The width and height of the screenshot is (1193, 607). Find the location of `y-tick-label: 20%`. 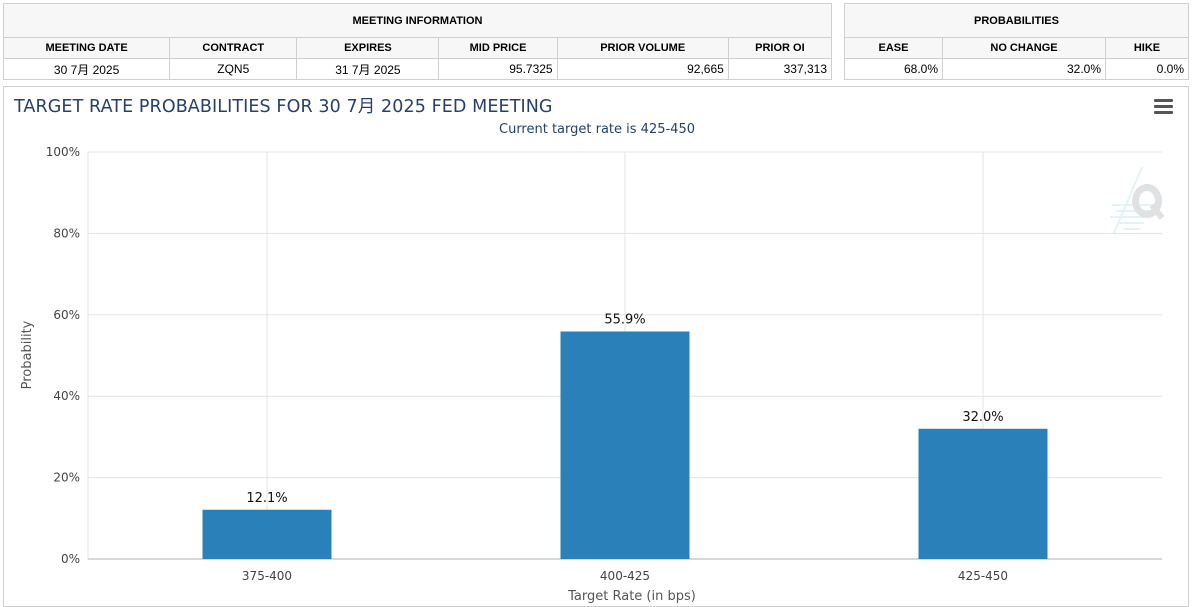

y-tick-label: 20% is located at coordinates (66, 478).